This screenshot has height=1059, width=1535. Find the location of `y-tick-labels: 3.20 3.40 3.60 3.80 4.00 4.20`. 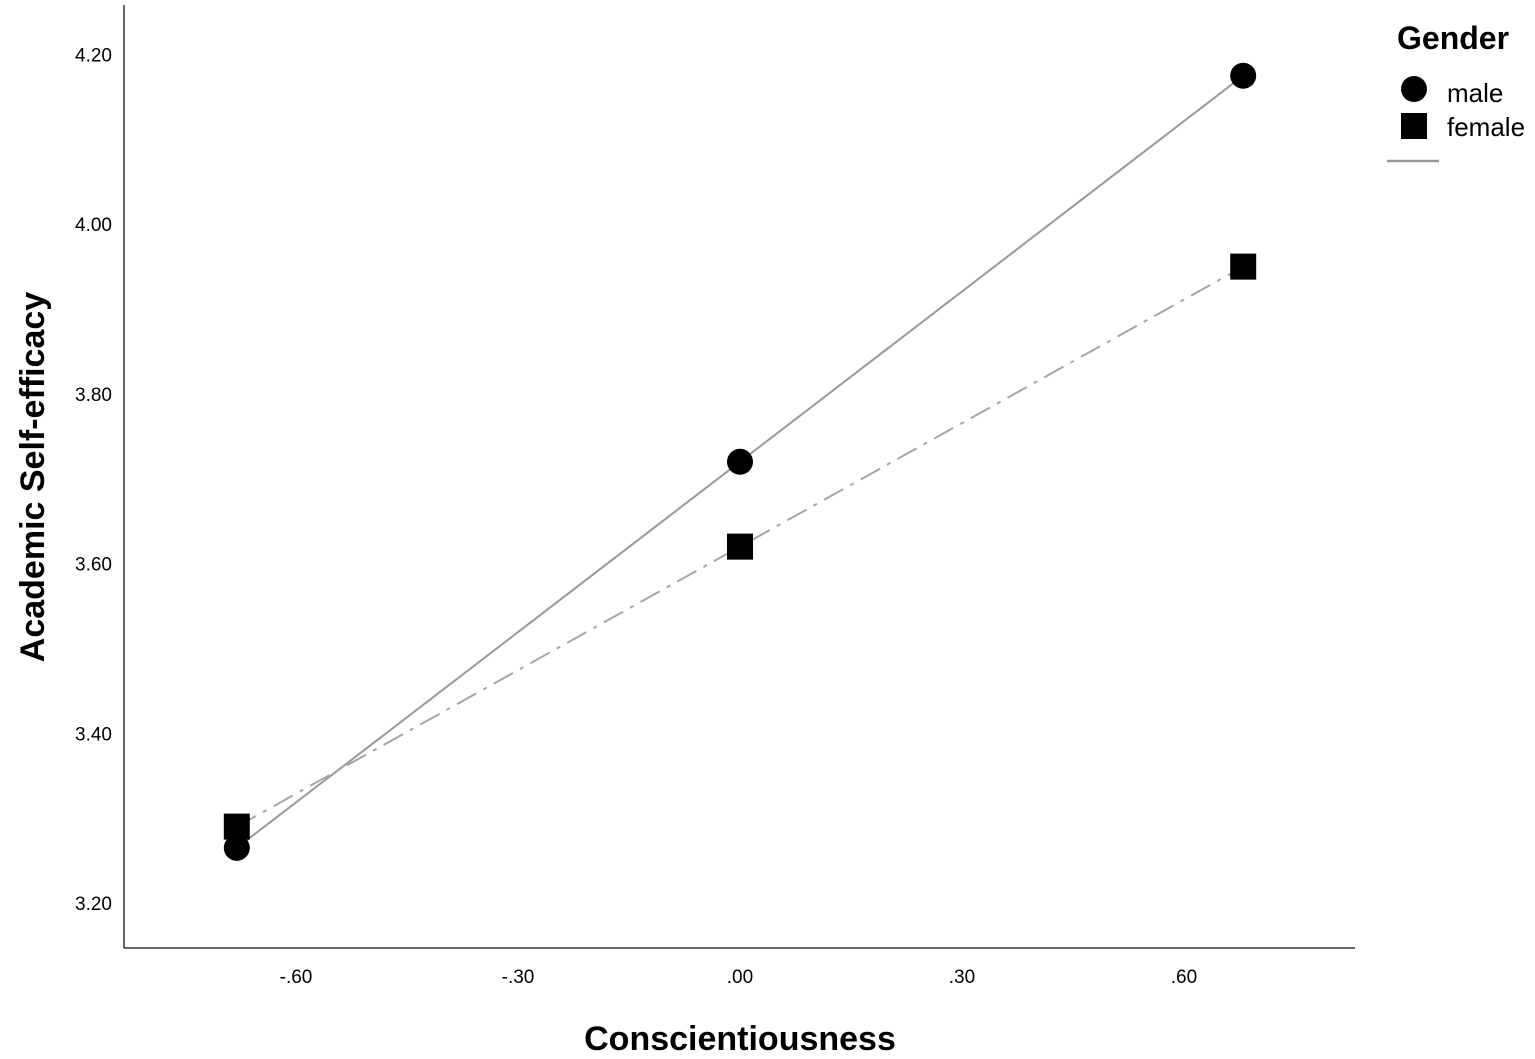

y-tick-labels: 3.20 3.40 3.60 3.80 4.00 4.20 is located at coordinates (93, 481).